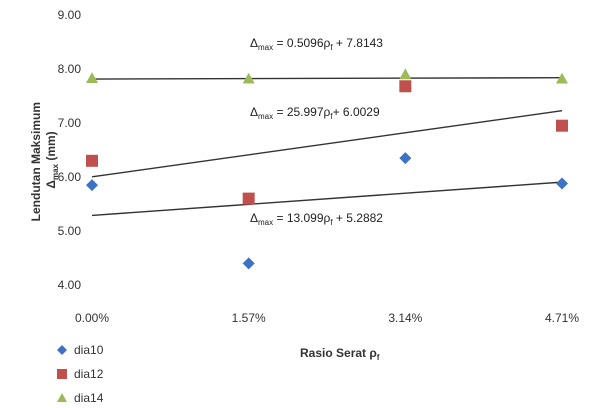 The height and width of the screenshot is (408, 591). What do you see at coordinates (316, 219) in the screenshot?
I see `trend-equation-dia10: Δmax = 13.099ρf + 5.2882` at bounding box center [316, 219].